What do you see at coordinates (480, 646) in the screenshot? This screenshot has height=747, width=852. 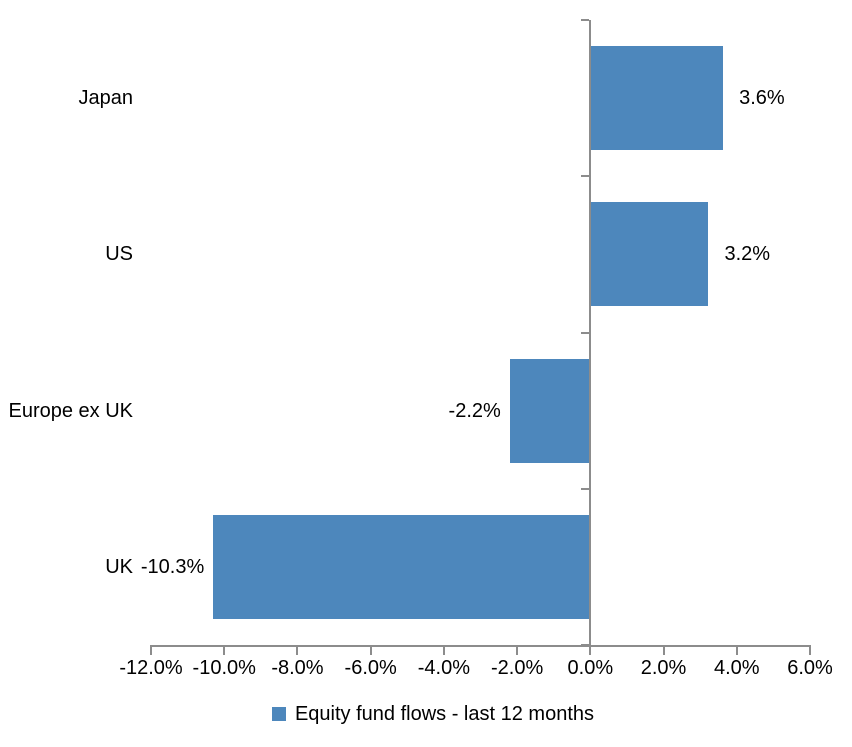 I see `x-axis-line` at bounding box center [480, 646].